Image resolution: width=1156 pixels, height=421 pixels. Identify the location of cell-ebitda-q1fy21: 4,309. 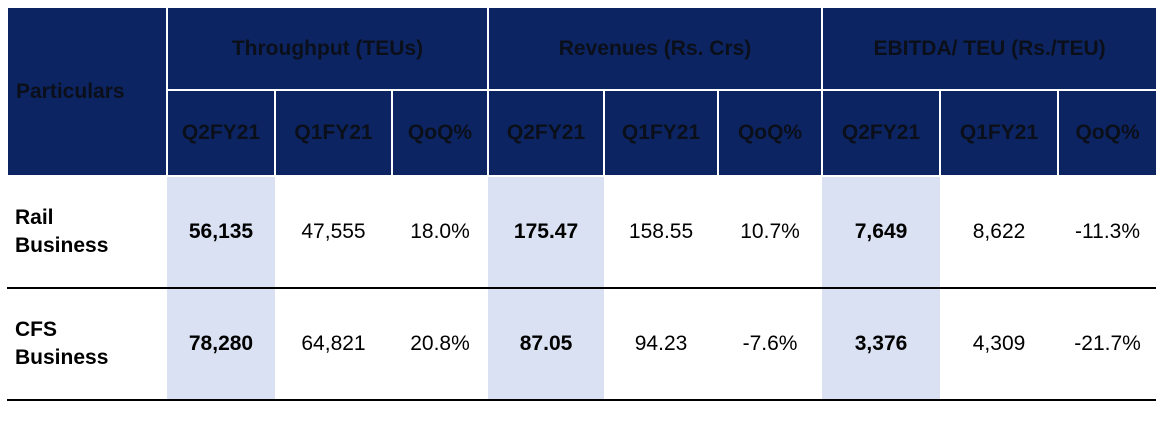
(999, 344).